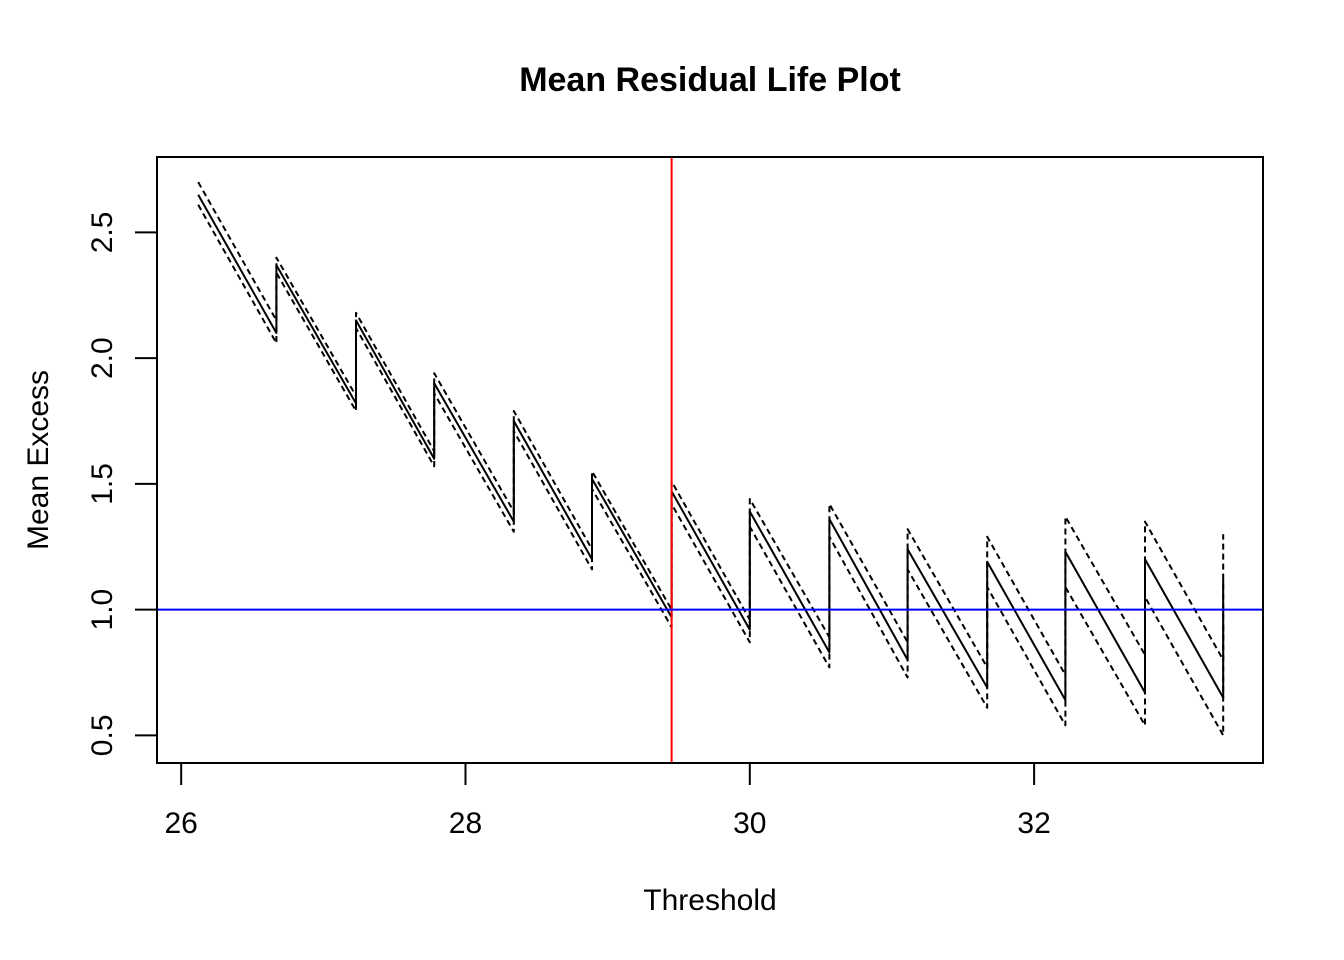 The height and width of the screenshot is (960, 1344). I want to click on y-tick-label: 2.5, so click(102, 233).